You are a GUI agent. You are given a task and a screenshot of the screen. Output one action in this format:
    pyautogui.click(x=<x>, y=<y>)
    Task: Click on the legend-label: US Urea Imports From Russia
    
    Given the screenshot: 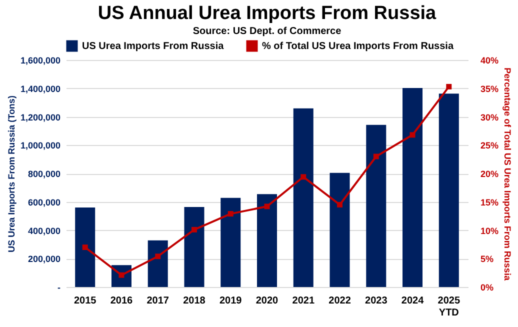 What is the action you would take?
    pyautogui.click(x=153, y=46)
    